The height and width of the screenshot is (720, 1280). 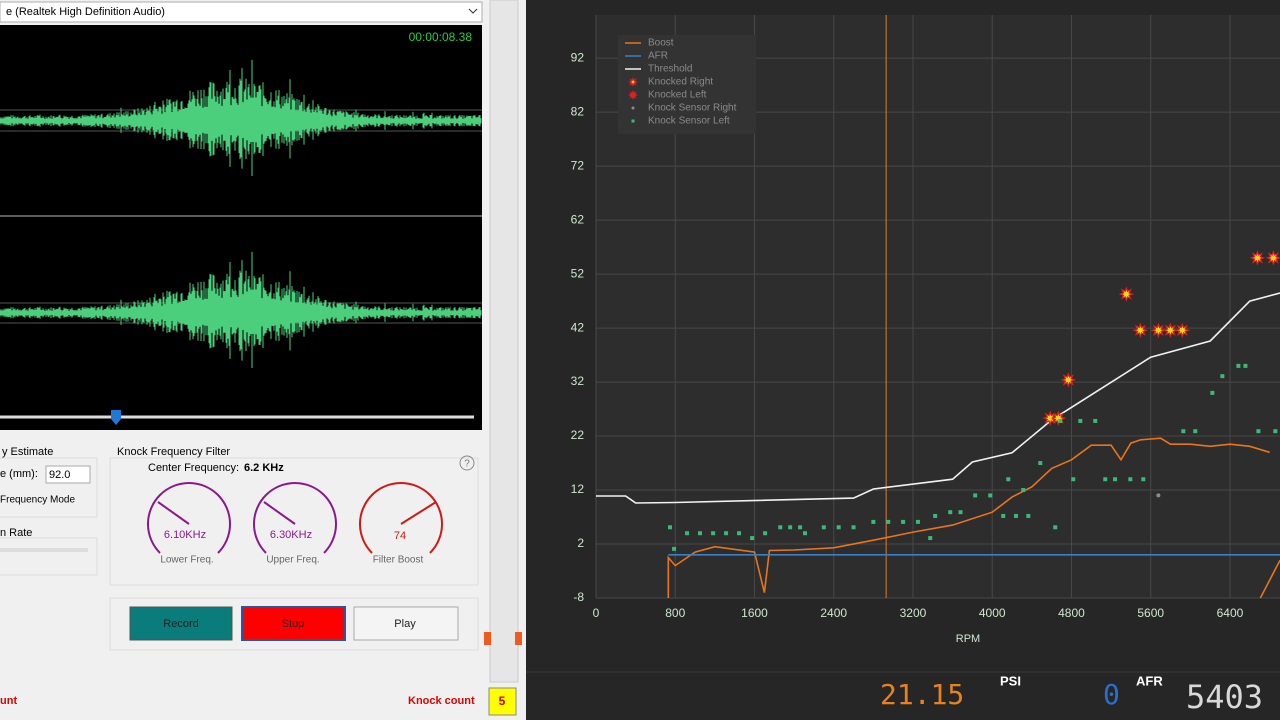 What do you see at coordinates (504, 341) in the screenshot?
I see `scroll-track` at bounding box center [504, 341].